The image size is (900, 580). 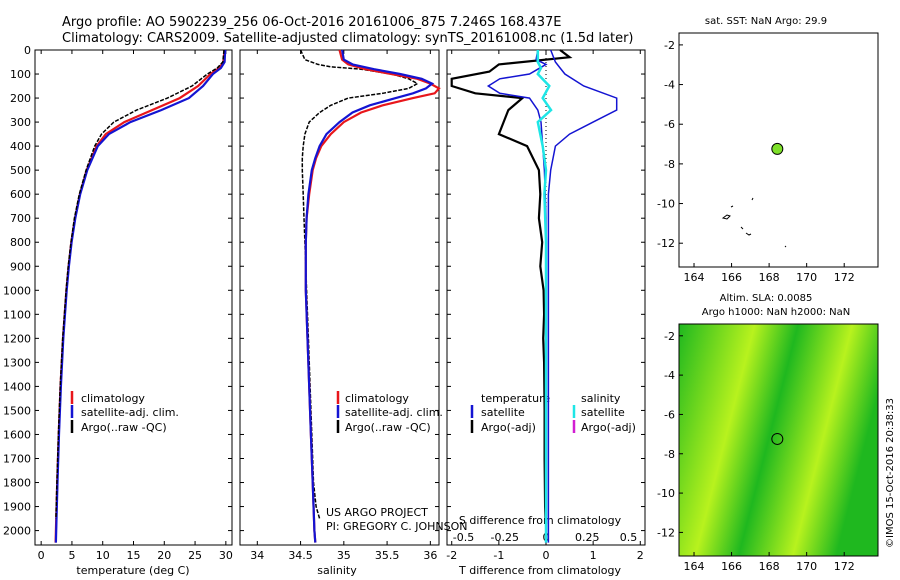 I want to click on x-tick-label: 172, so click(x=844, y=277).